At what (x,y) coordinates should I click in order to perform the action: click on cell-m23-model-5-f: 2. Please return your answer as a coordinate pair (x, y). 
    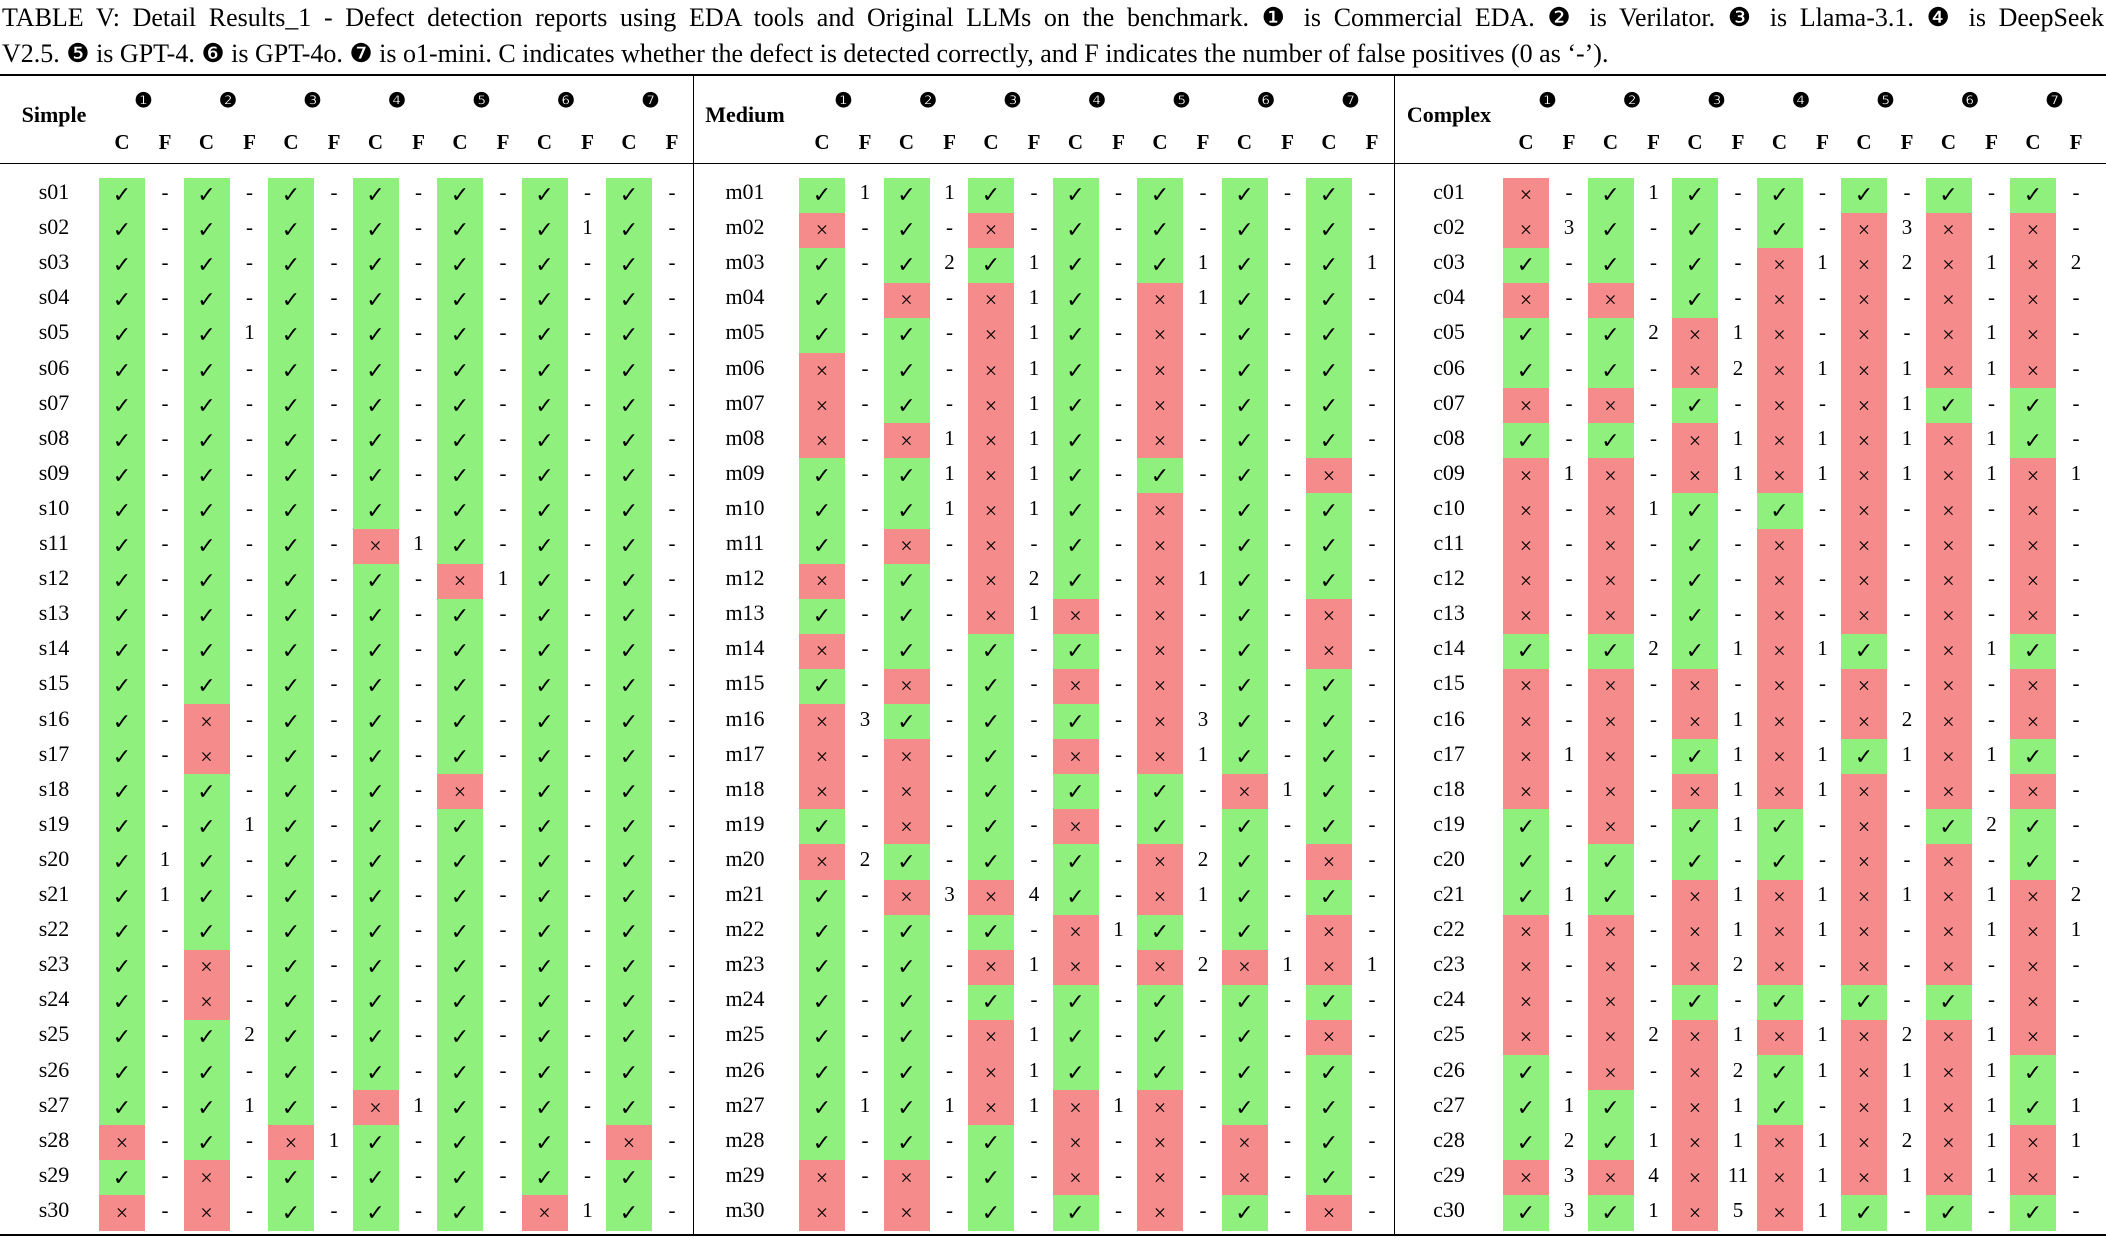
    Looking at the image, I should click on (1203, 964).